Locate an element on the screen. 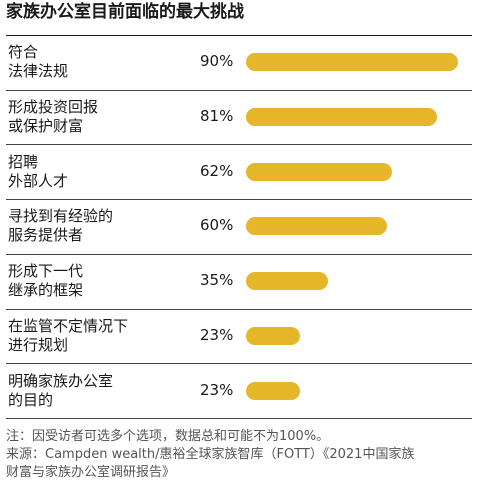 The height and width of the screenshot is (485, 478). value-label: 62% is located at coordinates (217, 170).